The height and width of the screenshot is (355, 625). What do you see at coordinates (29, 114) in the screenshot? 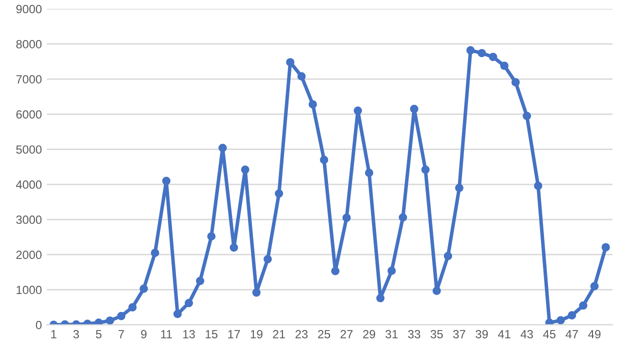
I see `y-tick-label: 6000` at bounding box center [29, 114].